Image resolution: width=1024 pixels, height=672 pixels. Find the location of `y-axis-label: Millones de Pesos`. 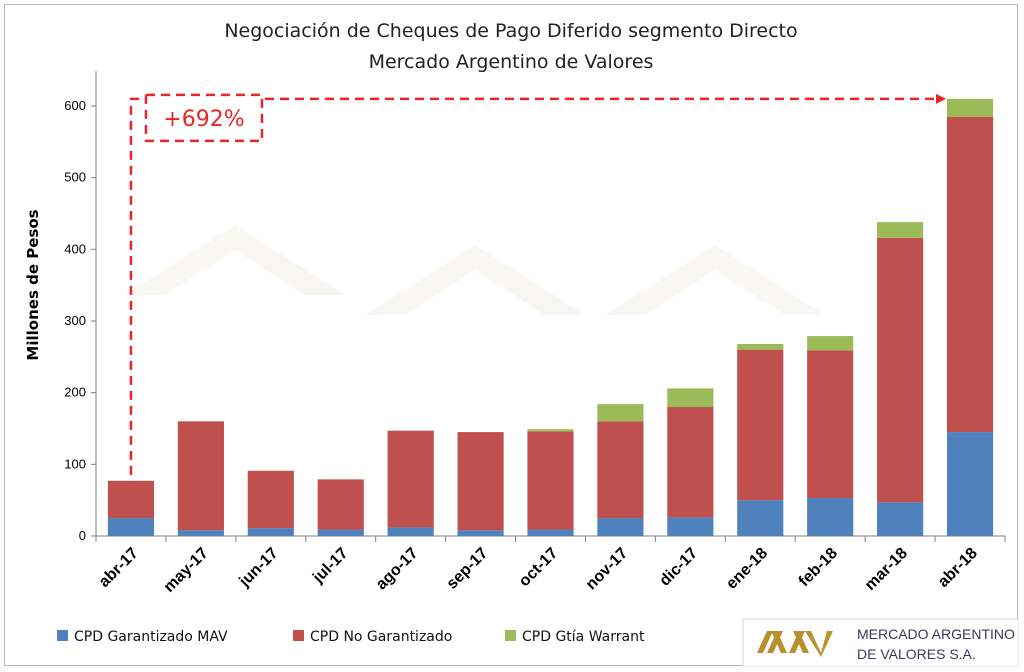

y-axis-label: Millones de Pesos is located at coordinates (33, 284).